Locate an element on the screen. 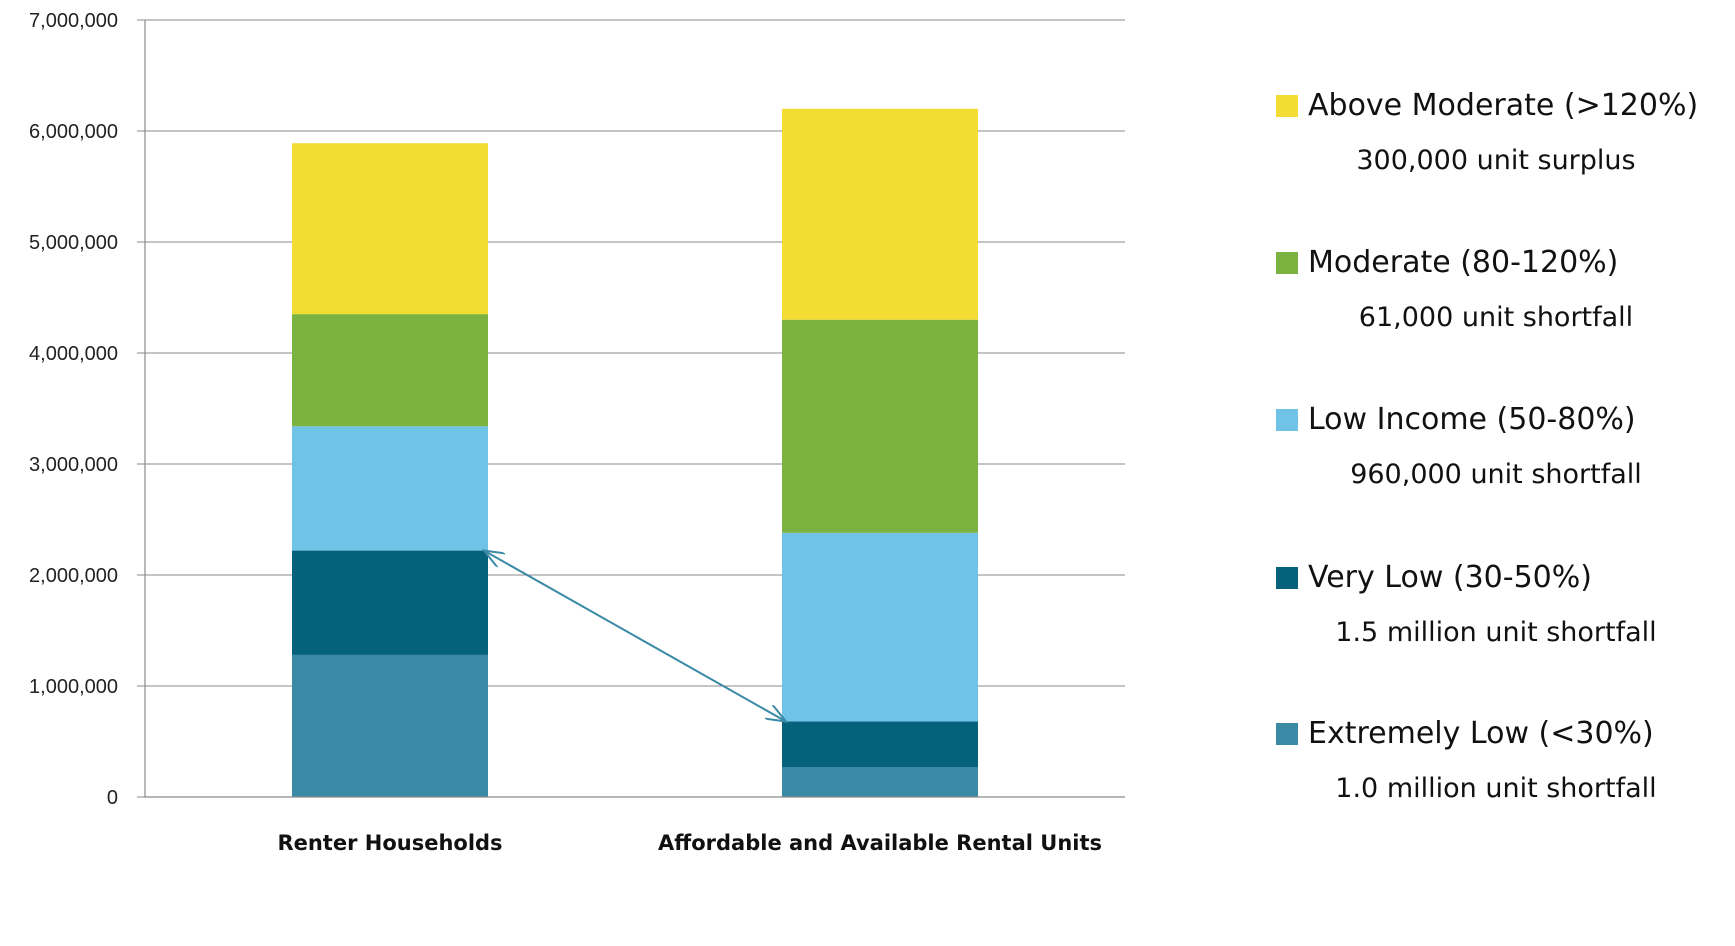  annotation-arrow is located at coordinates (635, 636).